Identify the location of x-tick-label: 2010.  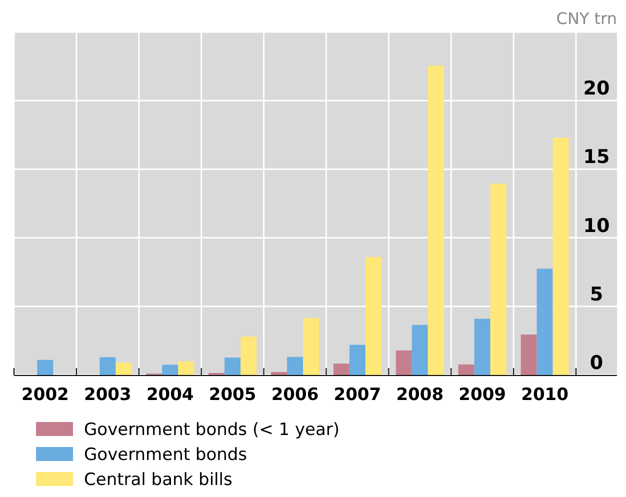
(545, 395).